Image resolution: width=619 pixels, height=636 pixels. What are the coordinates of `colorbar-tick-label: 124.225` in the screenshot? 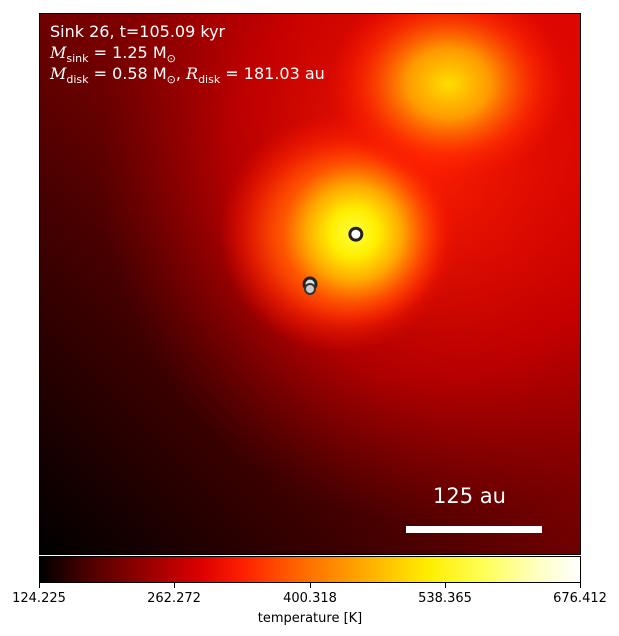 It's located at (39, 598).